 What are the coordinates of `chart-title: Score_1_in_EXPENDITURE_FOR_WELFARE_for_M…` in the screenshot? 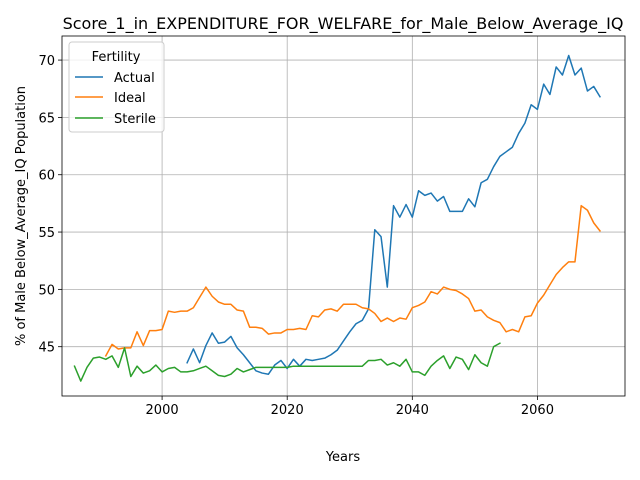 It's located at (343, 24).